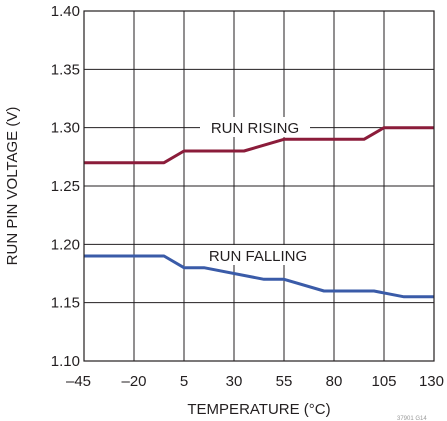 The height and width of the screenshot is (421, 447). What do you see at coordinates (65, 128) in the screenshot?
I see `y-tick-label: 1.30` at bounding box center [65, 128].